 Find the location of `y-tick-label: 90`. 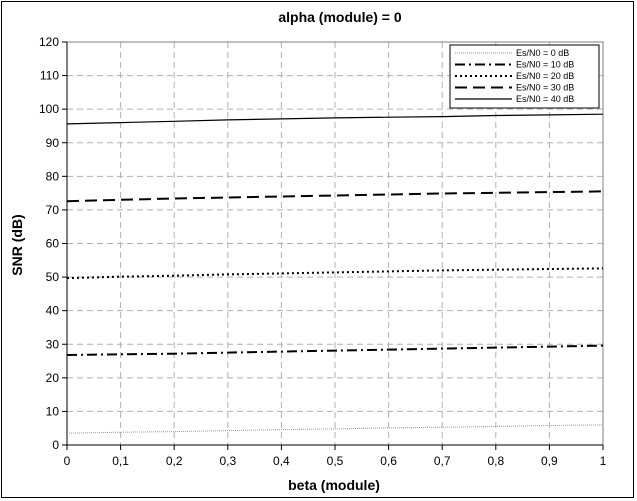

y-tick-label: 90 is located at coordinates (53, 143).